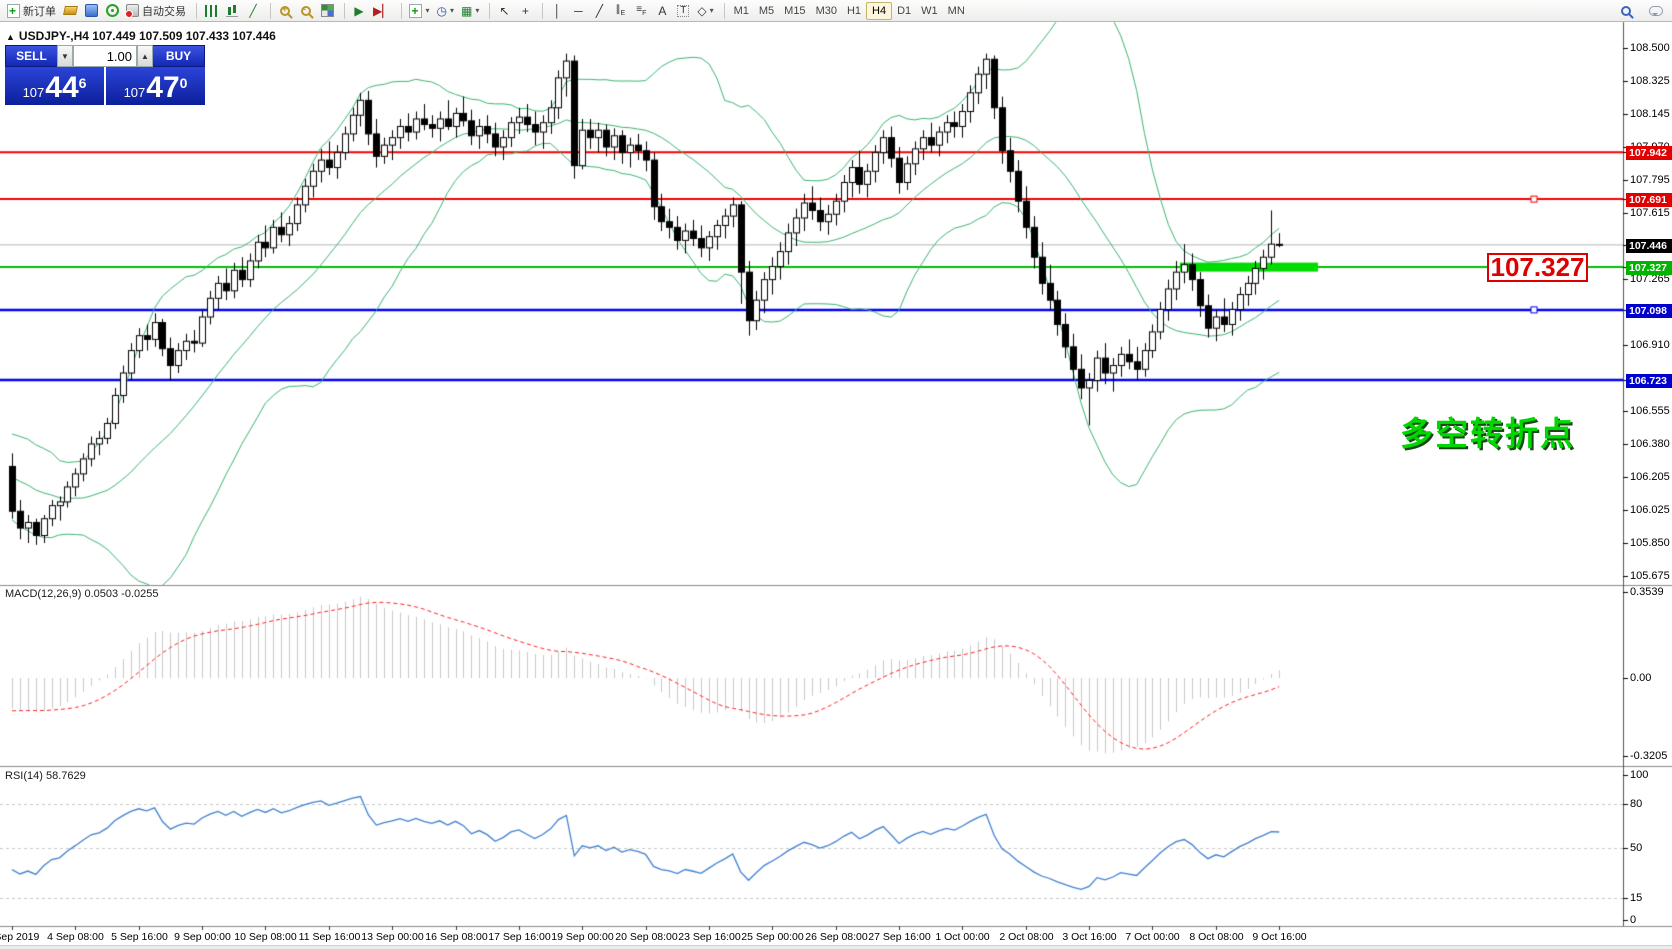 This screenshot has width=1672, height=949. What do you see at coordinates (105, 75) in the screenshot?
I see `one-click-trade-panel: SELL ▼ ▲ BUY 107 44 6 107 47 0` at bounding box center [105, 75].